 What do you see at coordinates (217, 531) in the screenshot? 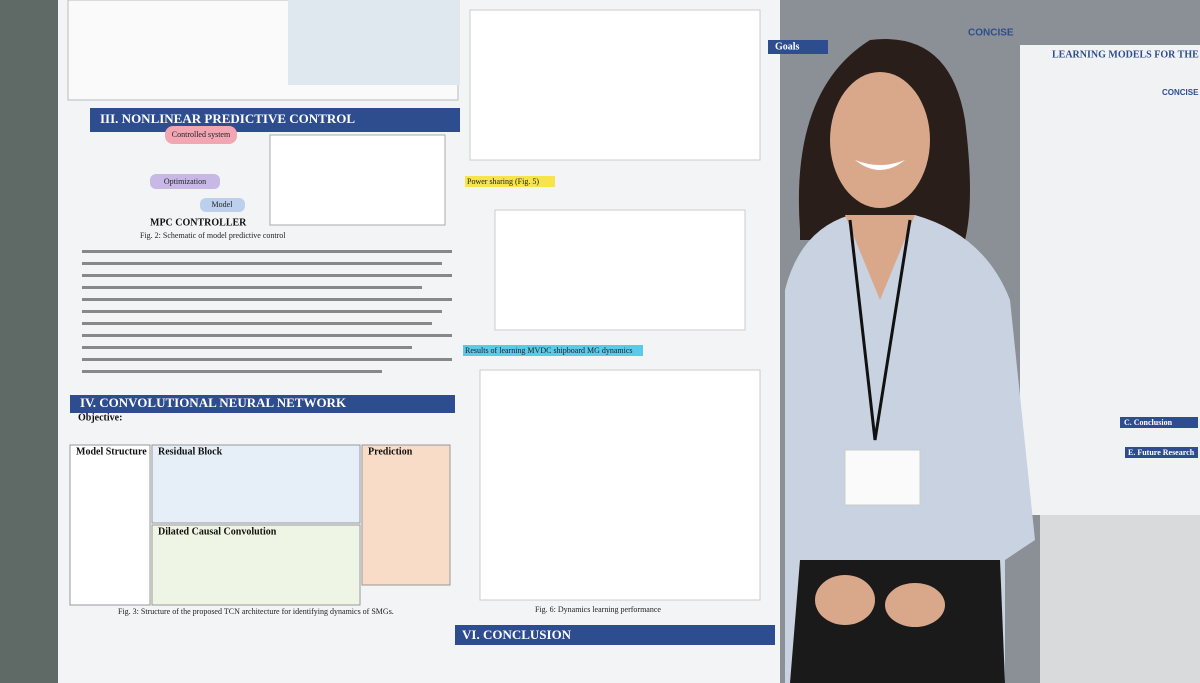
I see `label: Dilated Causal Convolution` at bounding box center [217, 531].